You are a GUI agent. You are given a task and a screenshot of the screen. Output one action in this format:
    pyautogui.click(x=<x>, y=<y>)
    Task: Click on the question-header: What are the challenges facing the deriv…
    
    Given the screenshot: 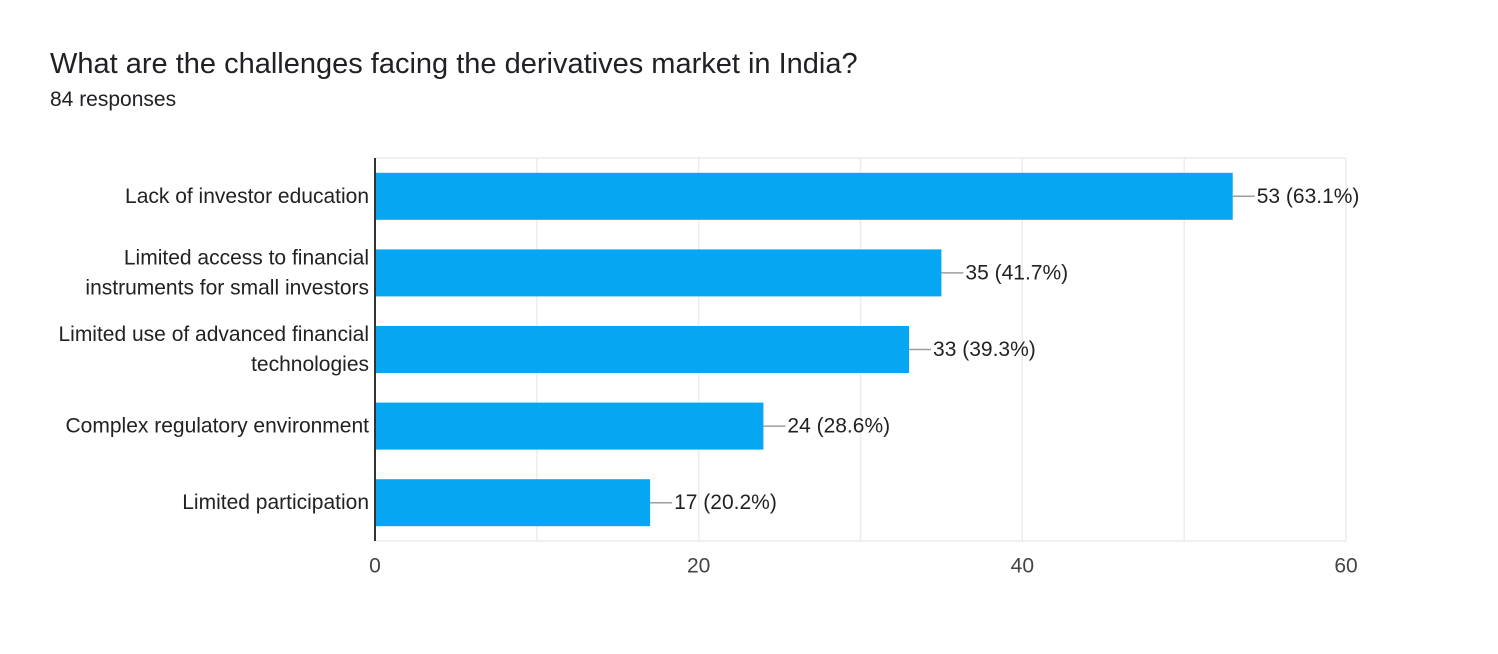 What is the action you would take?
    pyautogui.click(x=454, y=79)
    